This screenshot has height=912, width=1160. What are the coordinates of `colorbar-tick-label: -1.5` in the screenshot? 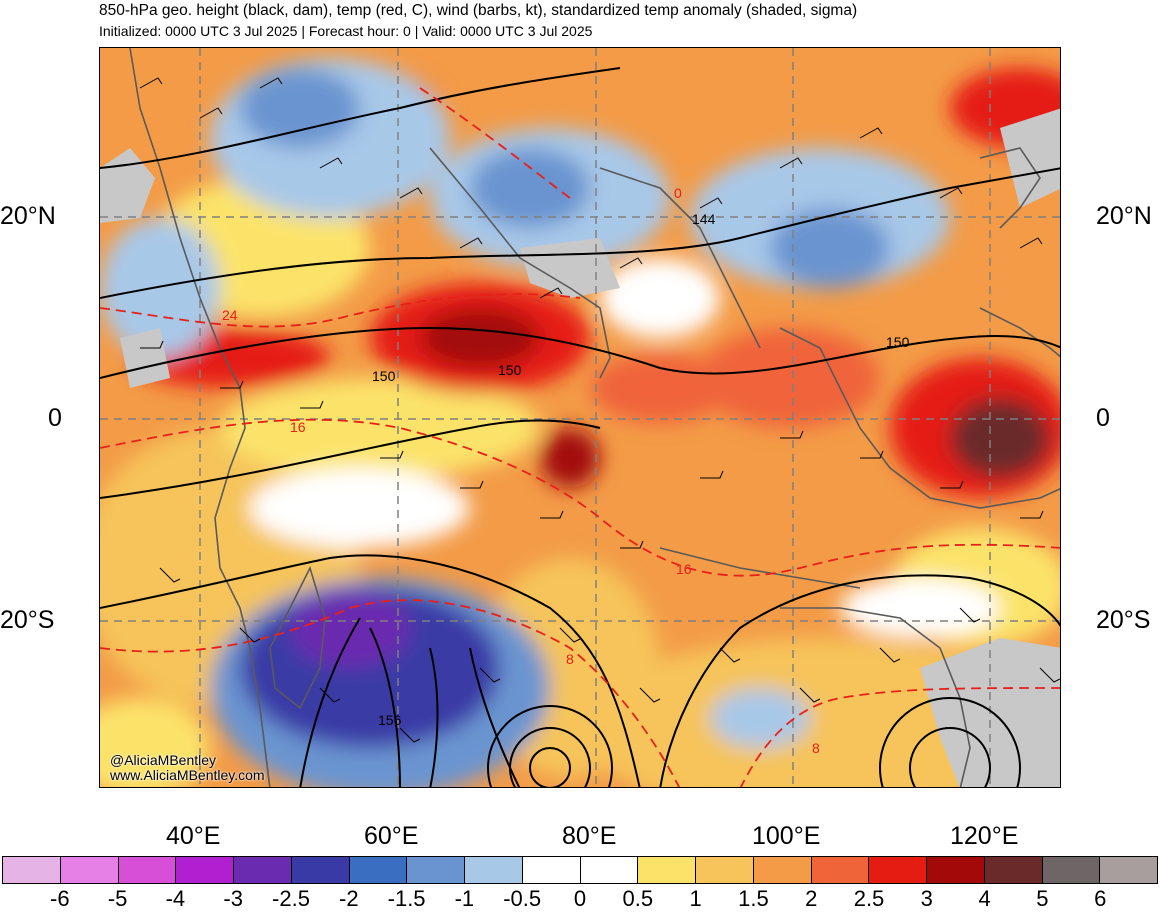 It's located at (406, 898).